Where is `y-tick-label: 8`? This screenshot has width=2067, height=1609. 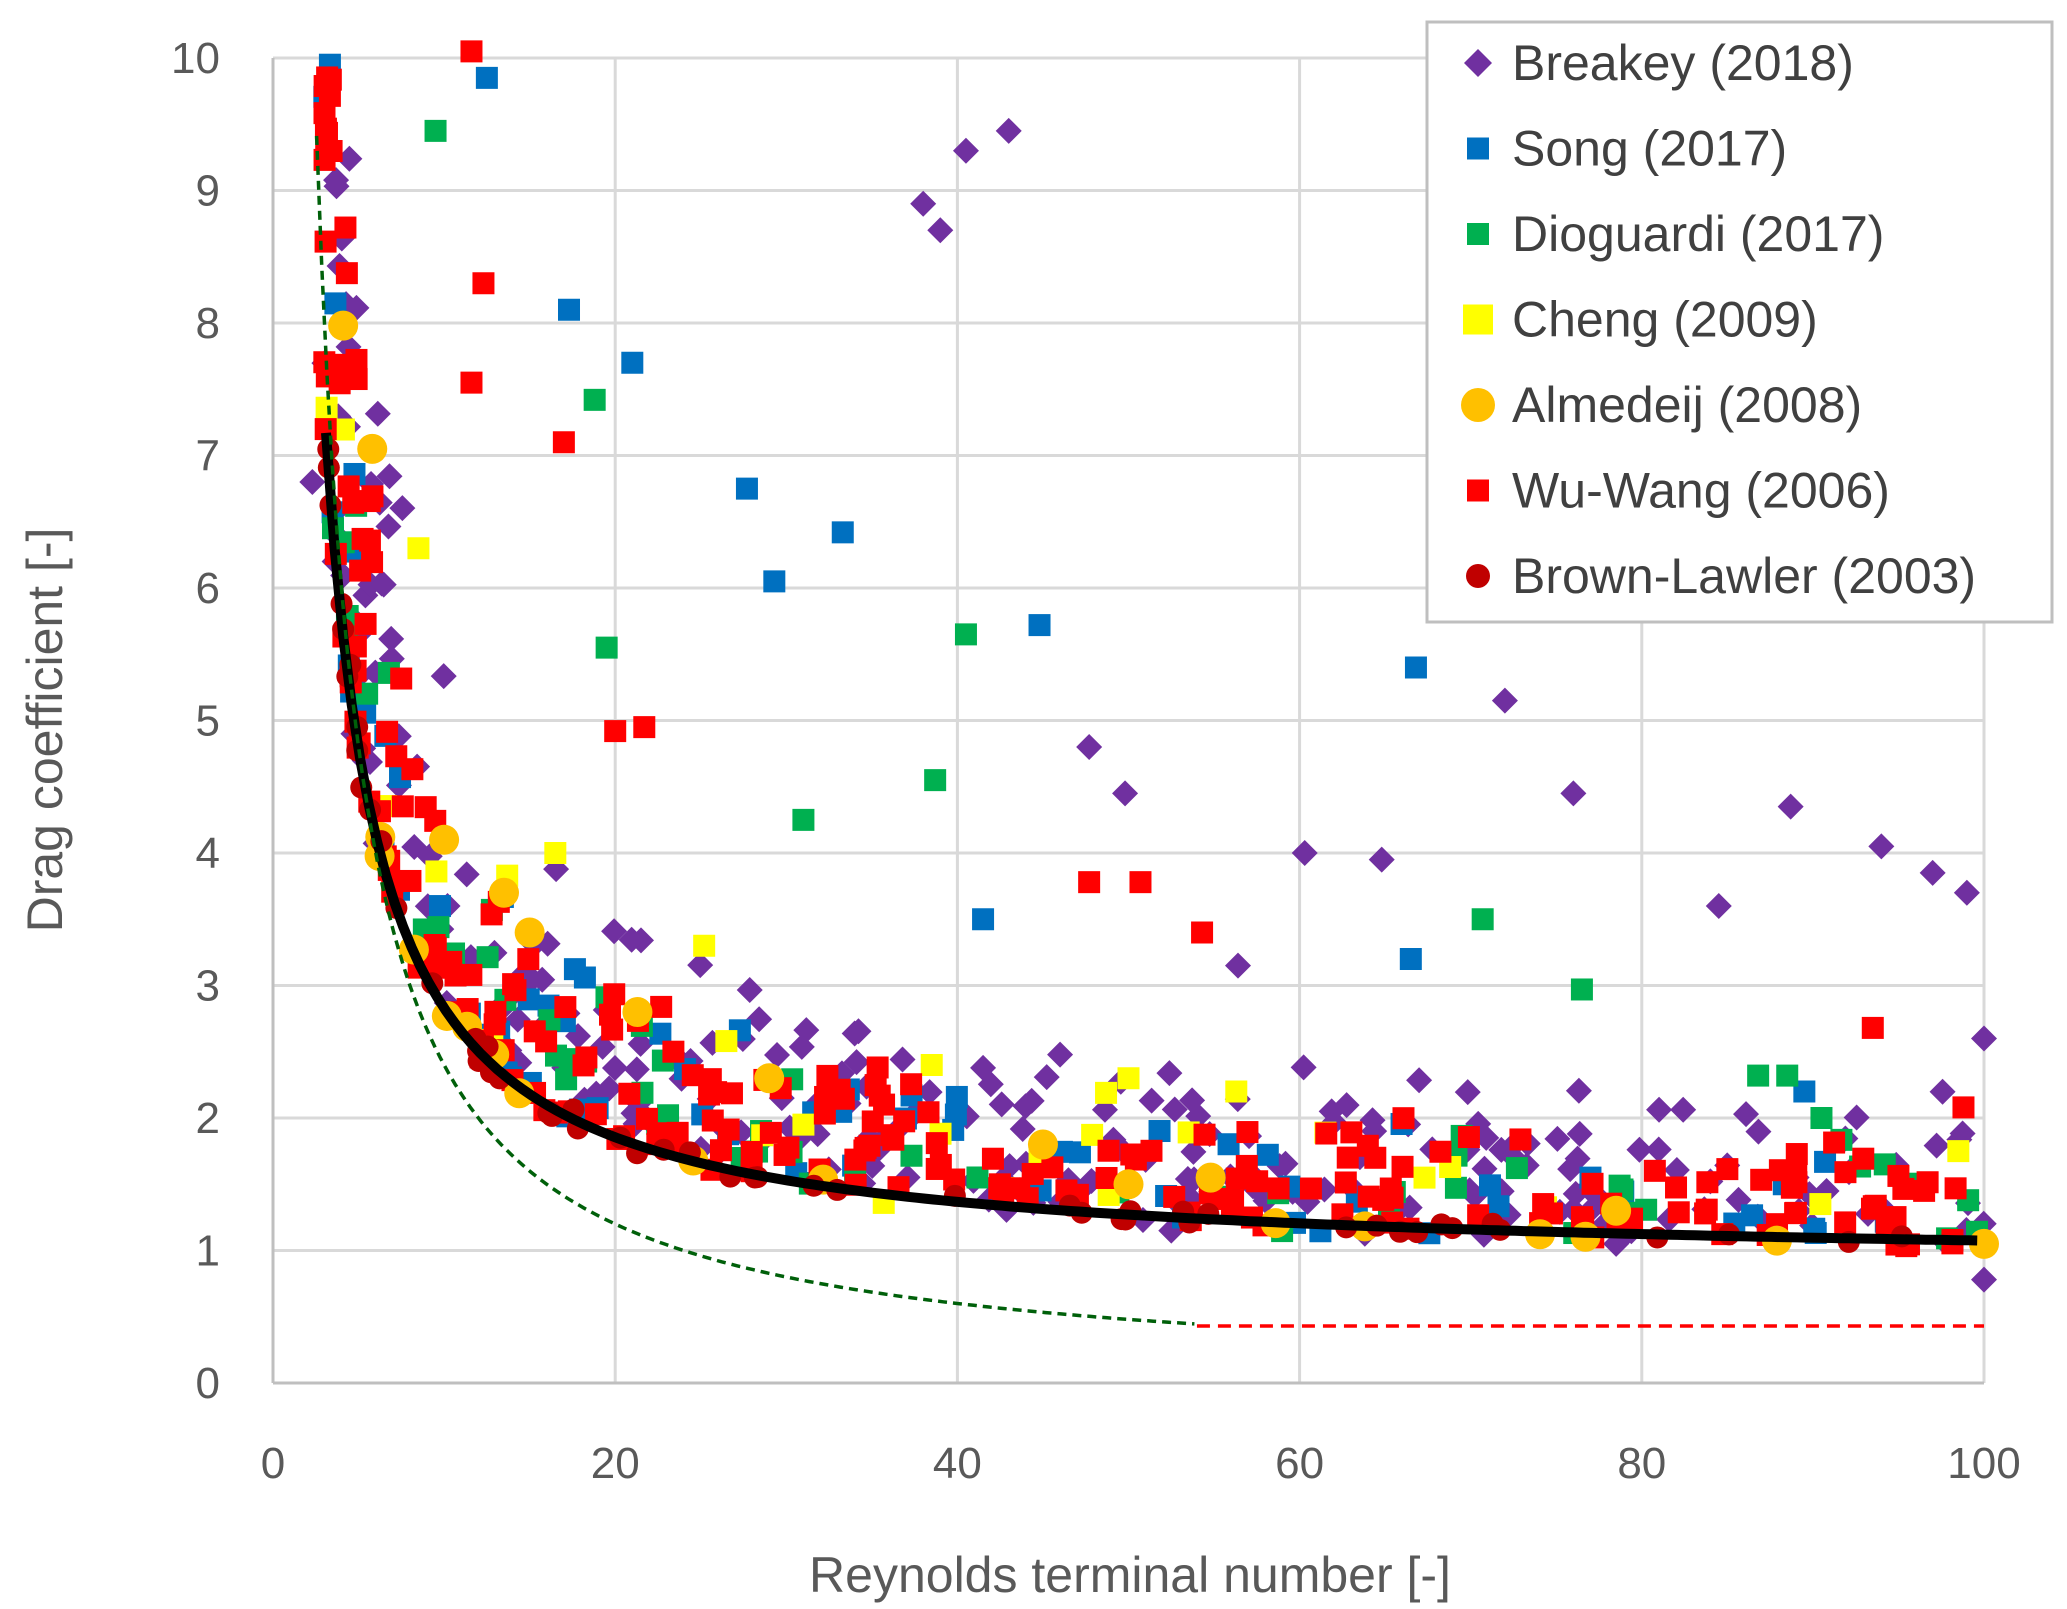 y-tick-label: 8 is located at coordinates (208, 323).